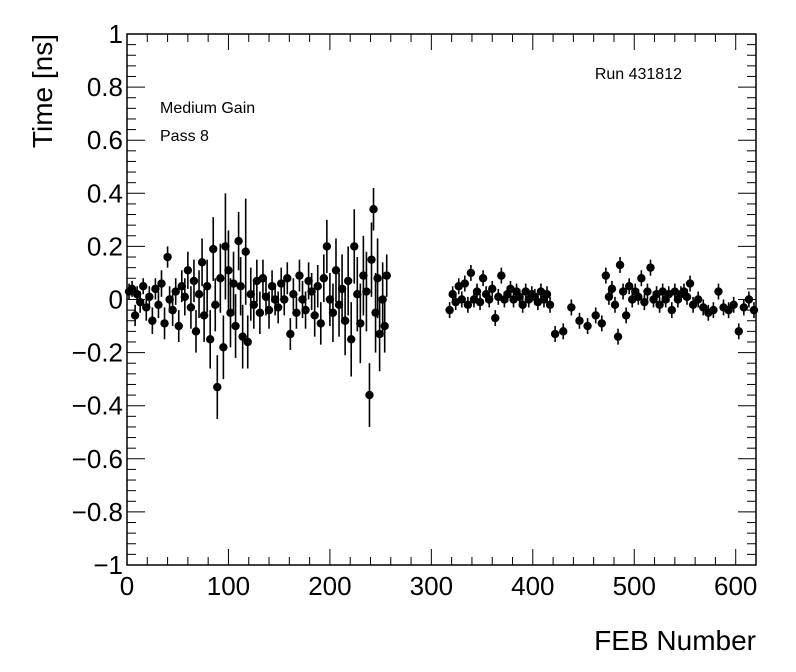  Describe the element at coordinates (116, 34) in the screenshot. I see `y-tick-label: 1` at that location.